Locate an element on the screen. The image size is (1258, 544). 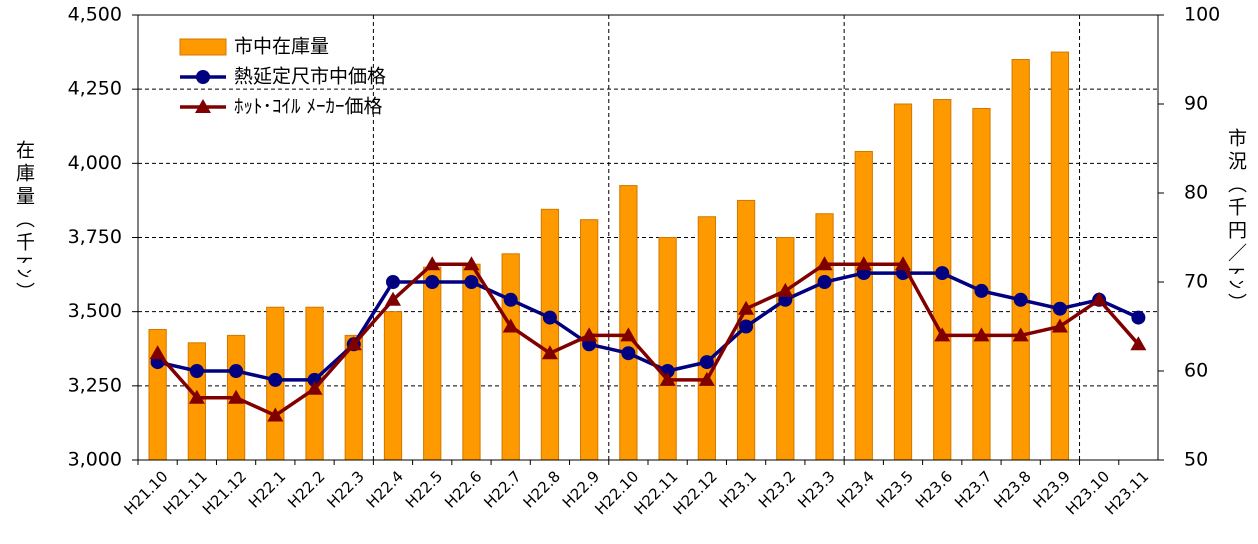
x-tick-label: H22.2 is located at coordinates (306, 489).